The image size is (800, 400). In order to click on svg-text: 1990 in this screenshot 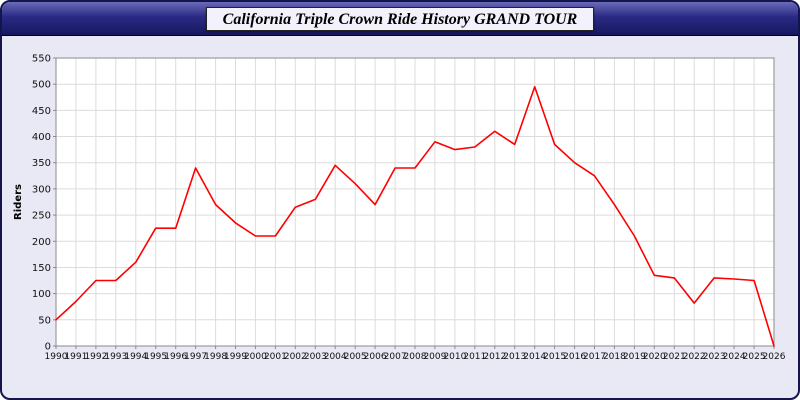, I will do `click(56, 357)`.